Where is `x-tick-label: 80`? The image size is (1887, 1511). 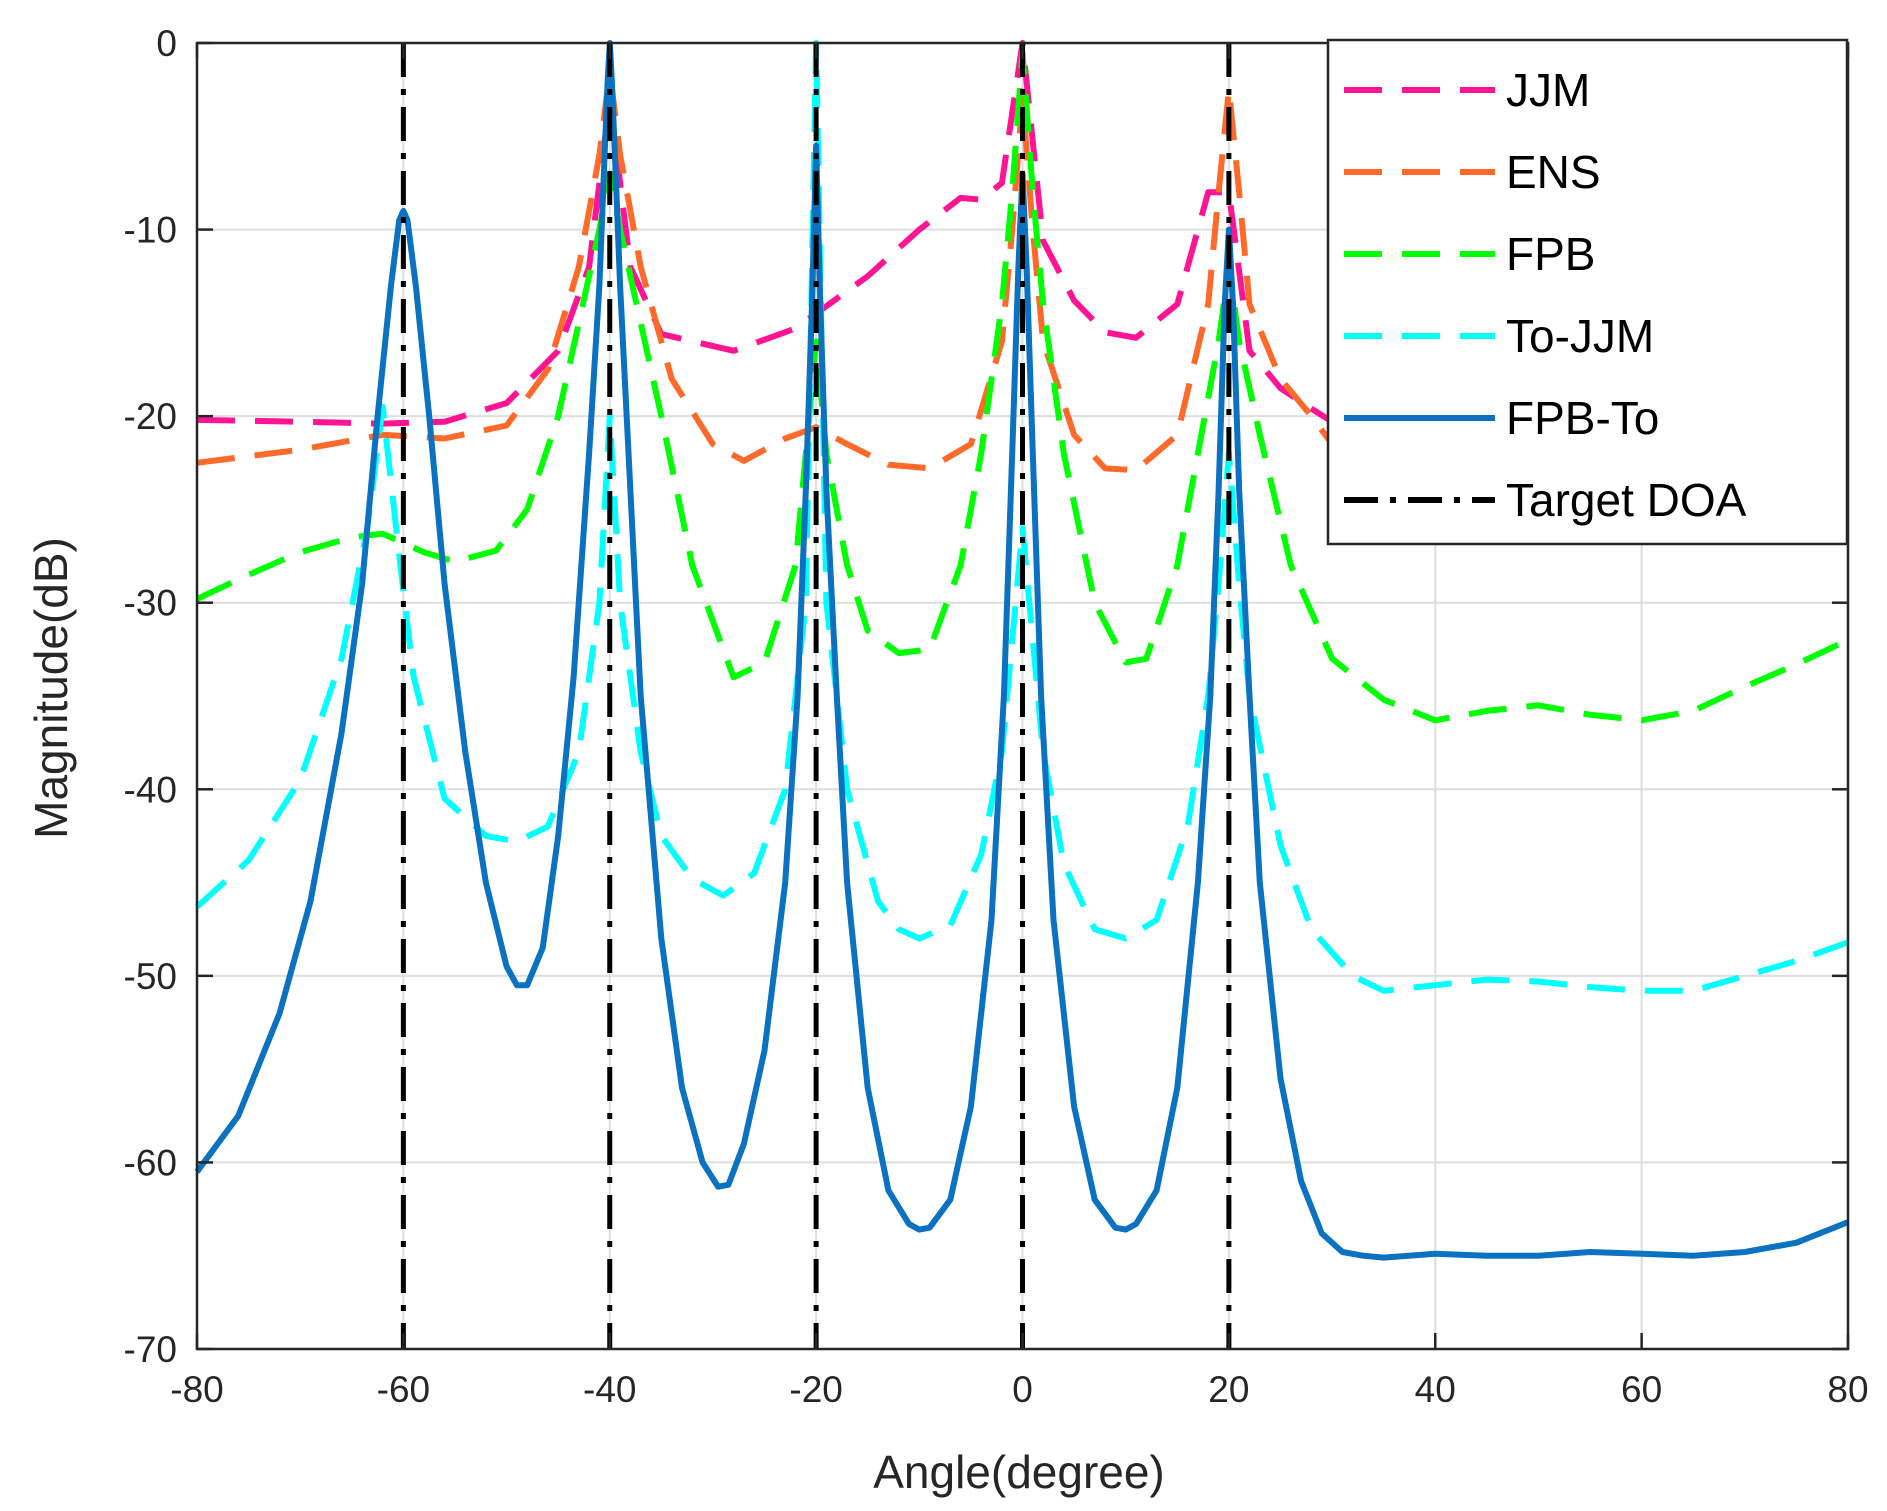
x-tick-label: 80 is located at coordinates (1847, 1389).